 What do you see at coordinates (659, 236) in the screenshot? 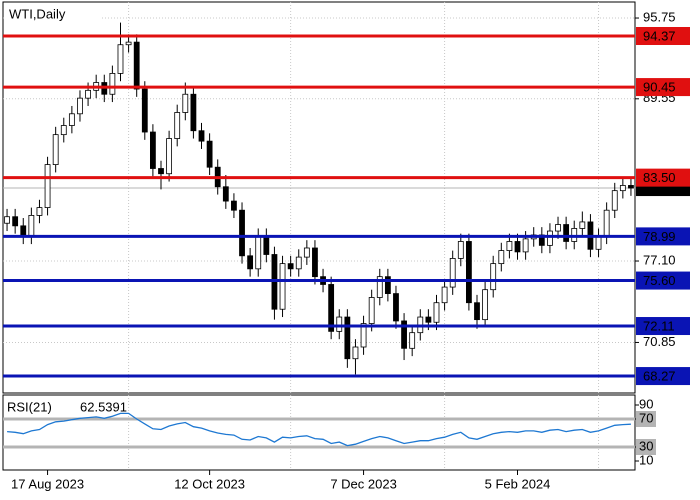
I see `level-label: 78.99` at bounding box center [659, 236].